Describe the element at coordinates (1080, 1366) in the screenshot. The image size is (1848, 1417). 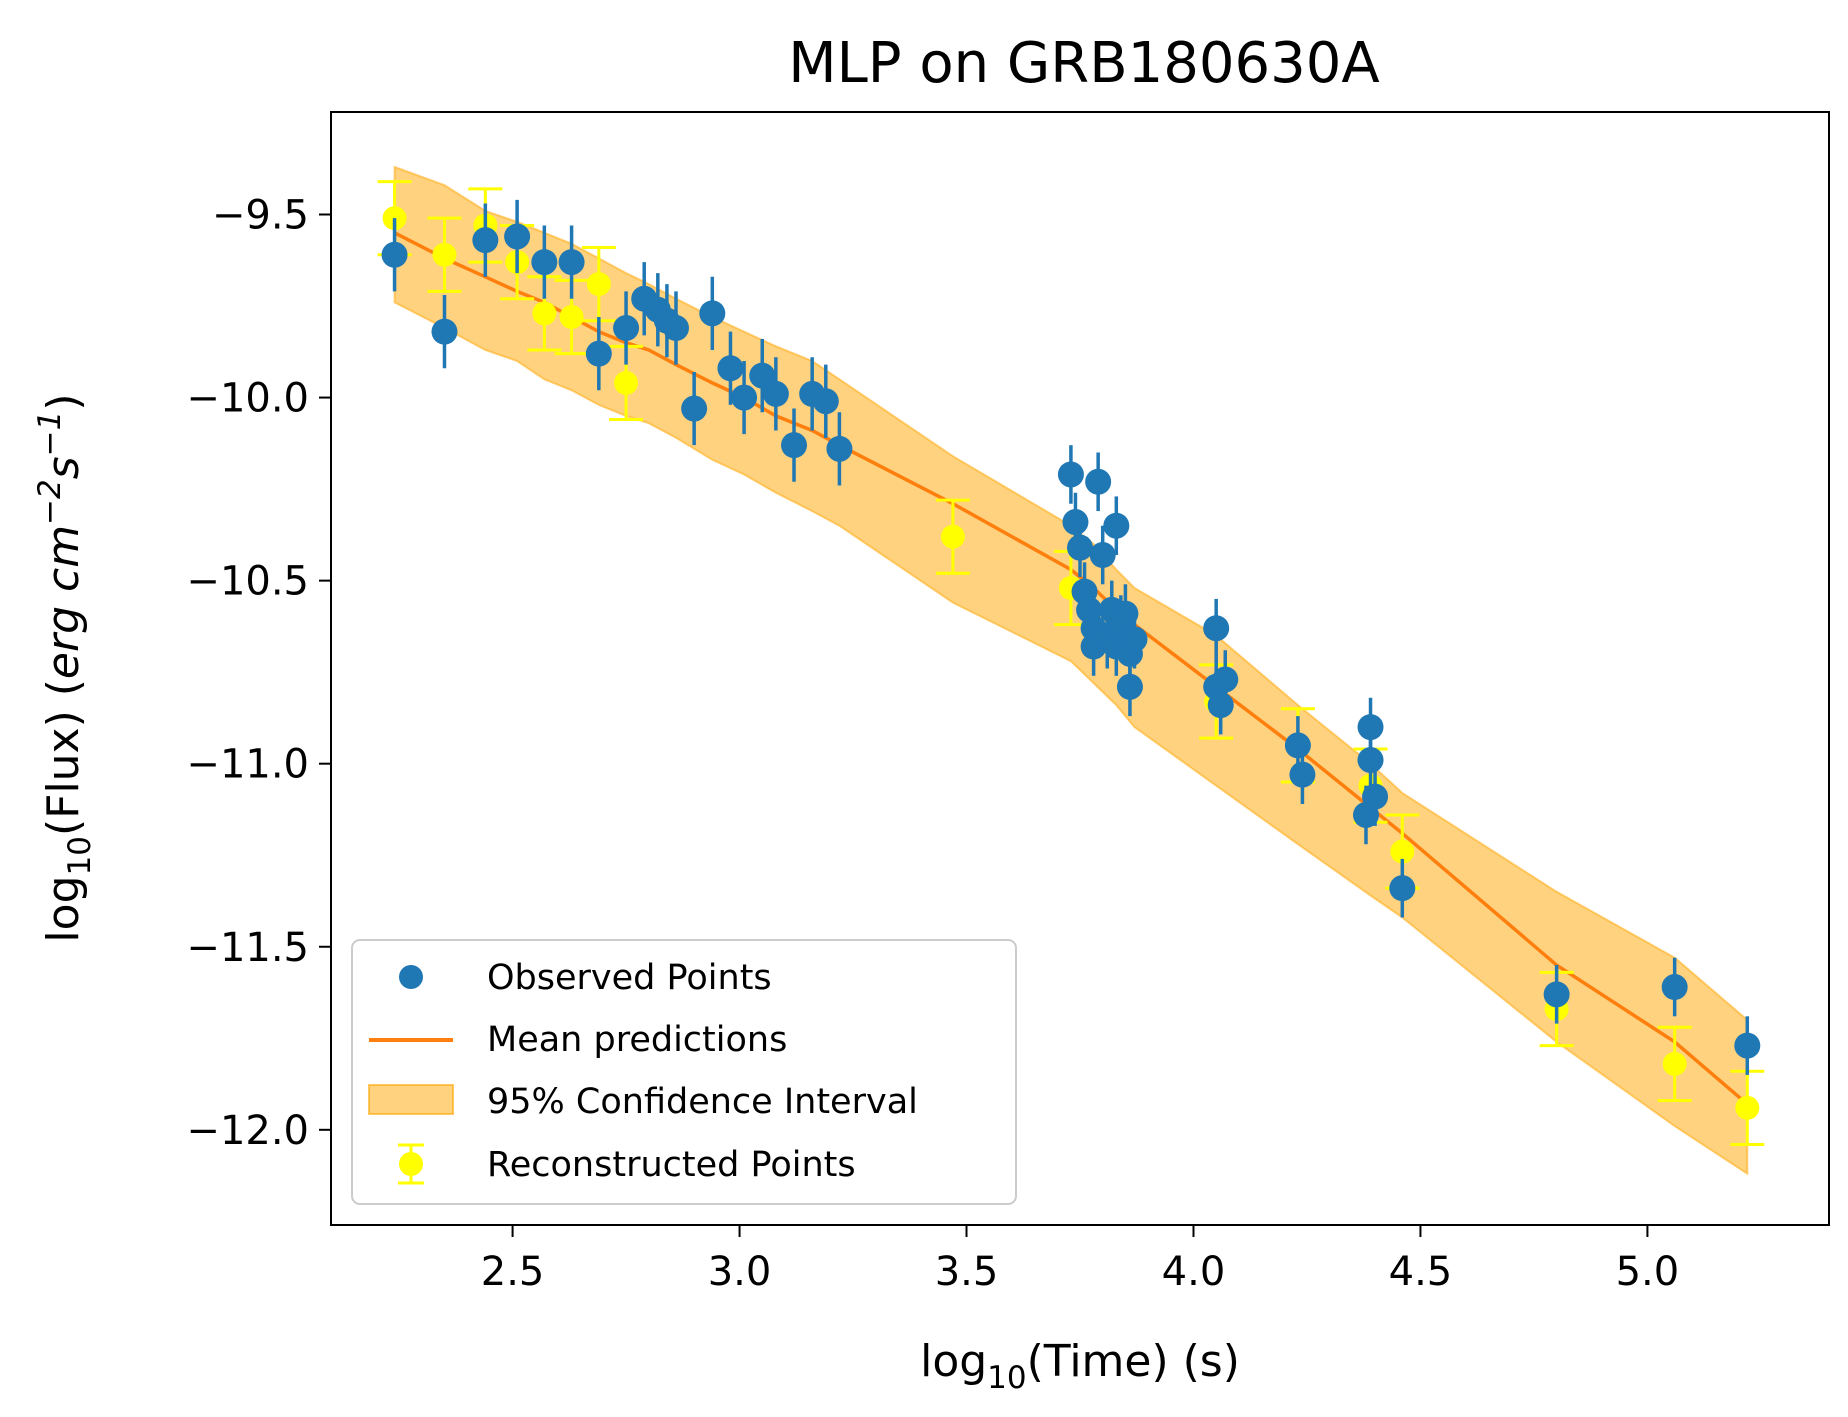
I see `x-axis-label: log10(Time) (s)` at that location.